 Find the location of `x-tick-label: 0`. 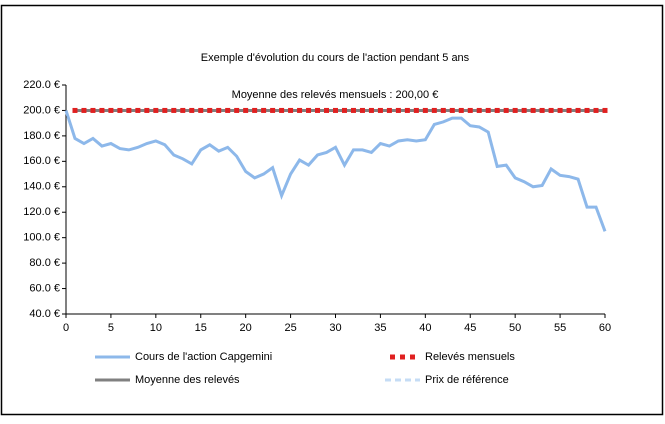

x-tick-label: 0 is located at coordinates (66, 328).